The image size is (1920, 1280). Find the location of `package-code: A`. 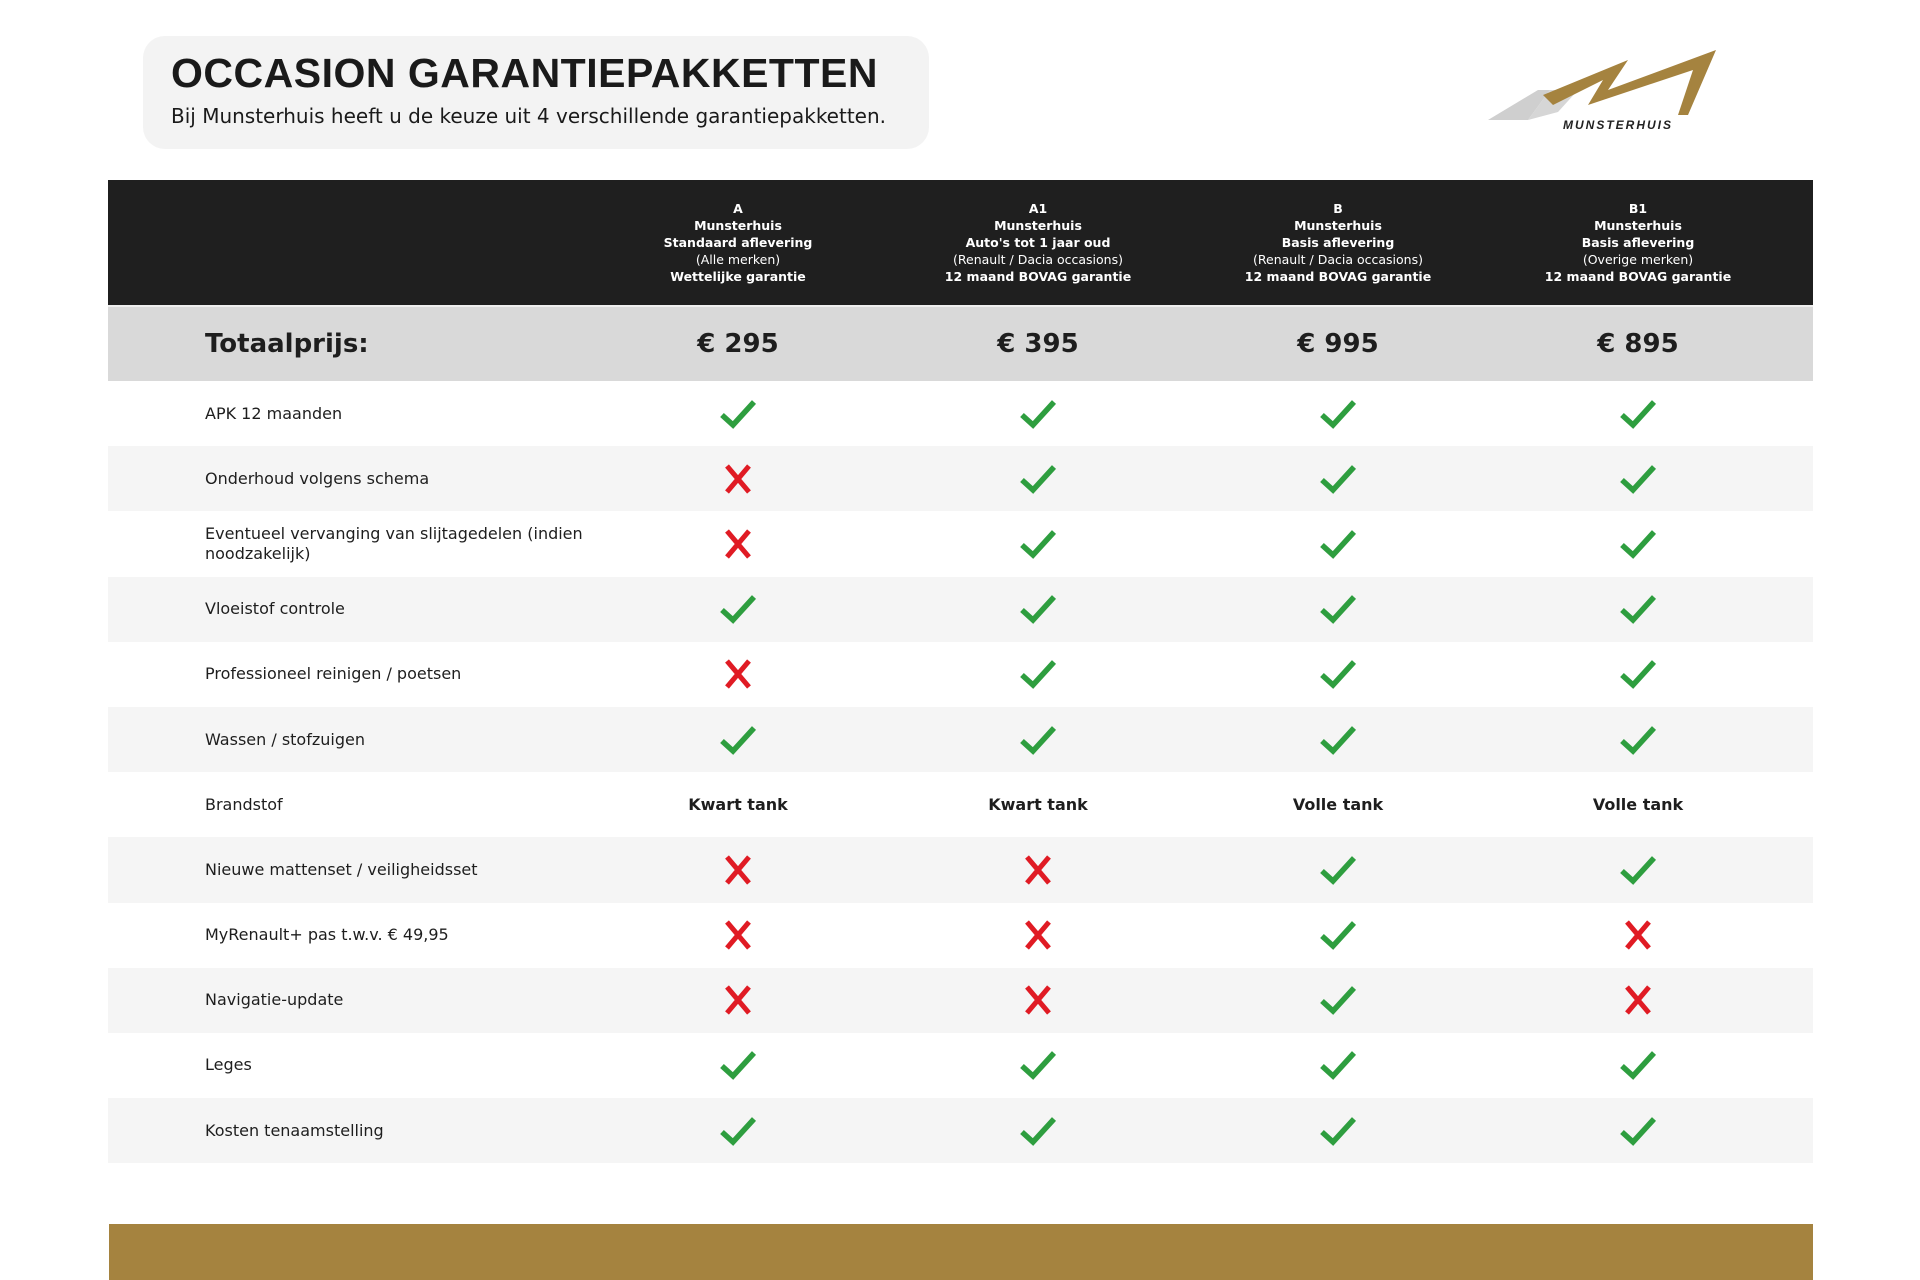

package-code: A is located at coordinates (738, 208).